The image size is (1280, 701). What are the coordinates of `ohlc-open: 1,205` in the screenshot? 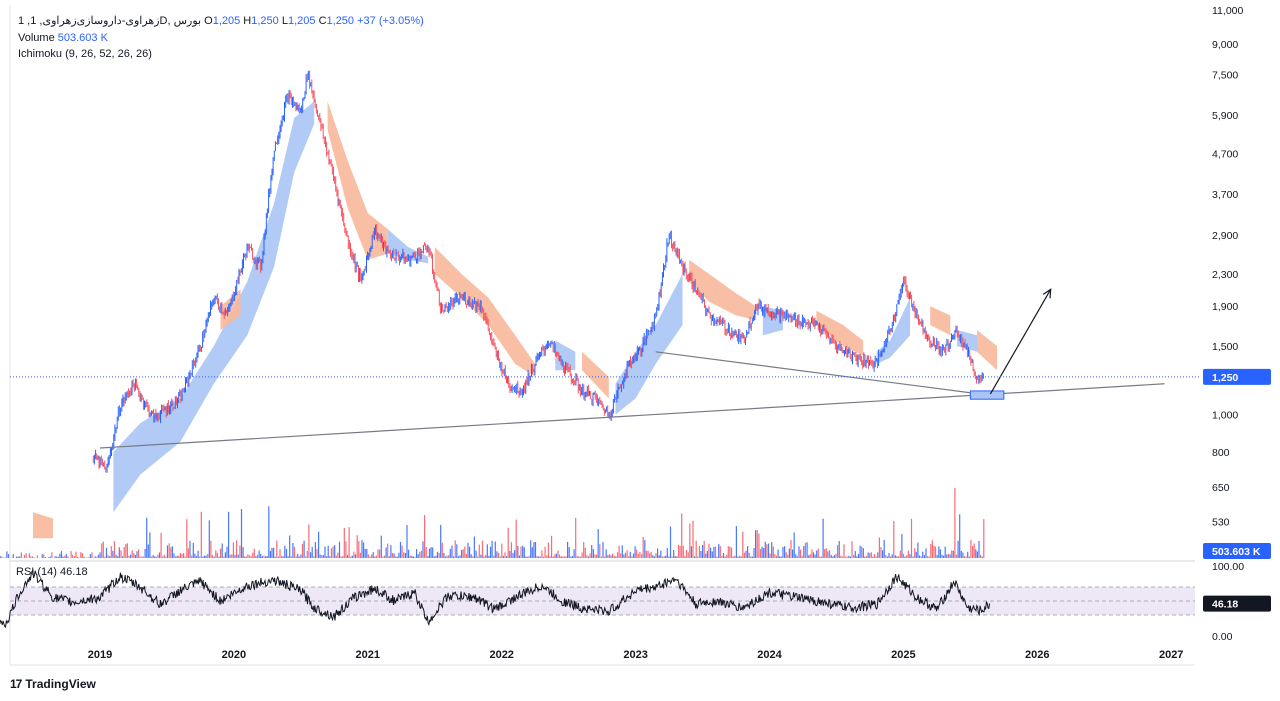 It's located at (226, 21).